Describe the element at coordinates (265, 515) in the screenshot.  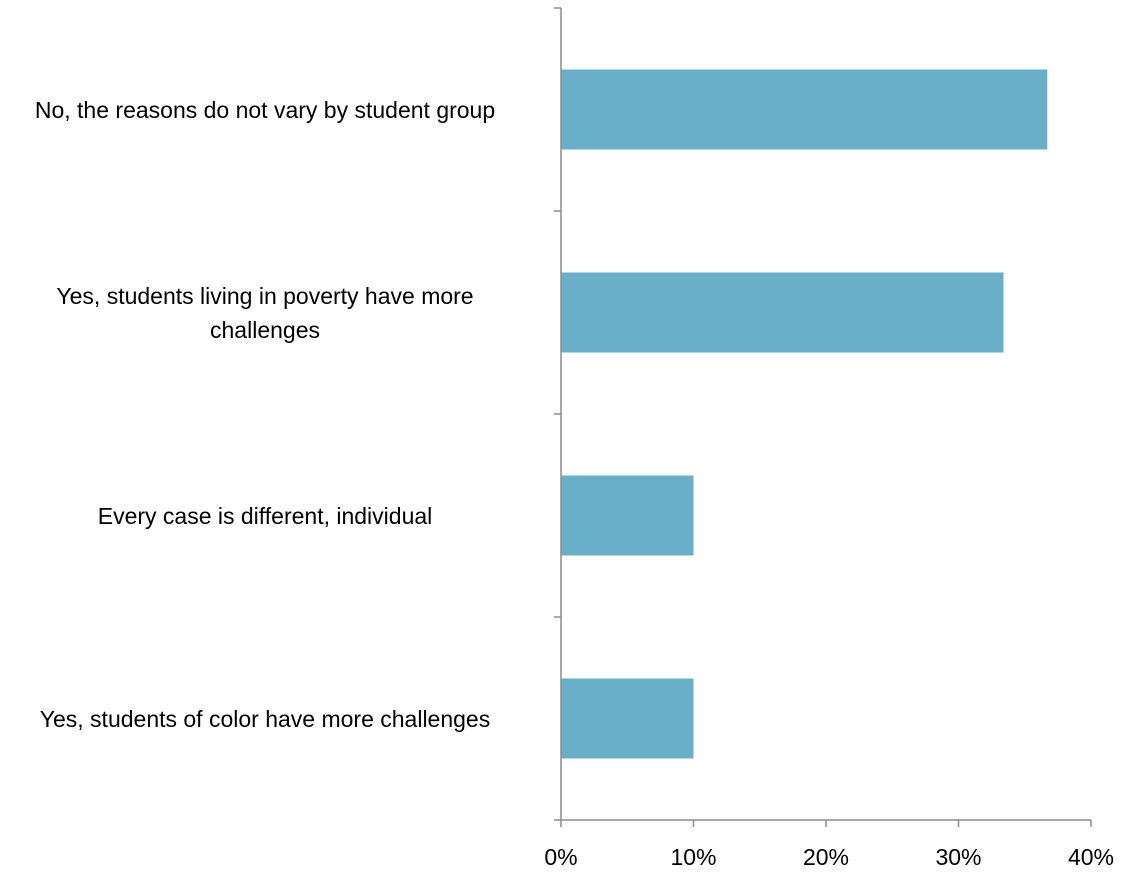
I see `category-label: Every case is different, individual` at that location.